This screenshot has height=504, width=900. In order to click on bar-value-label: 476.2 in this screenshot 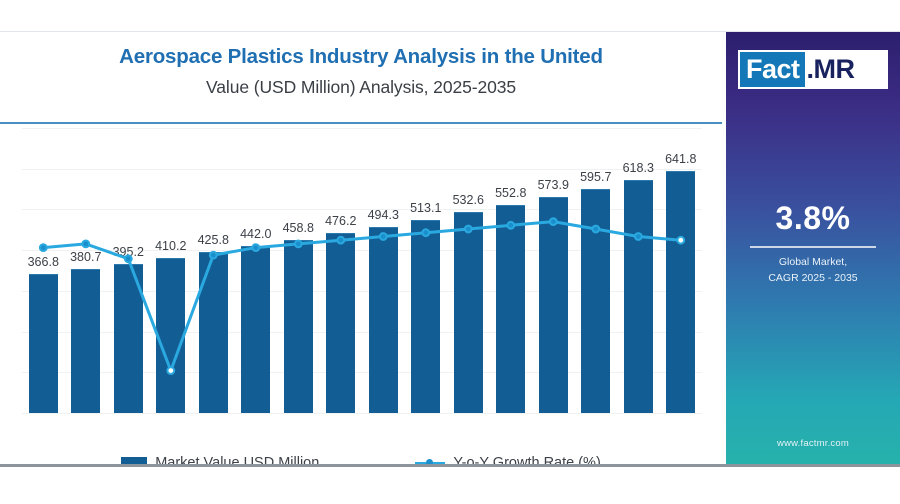, I will do `click(341, 221)`.